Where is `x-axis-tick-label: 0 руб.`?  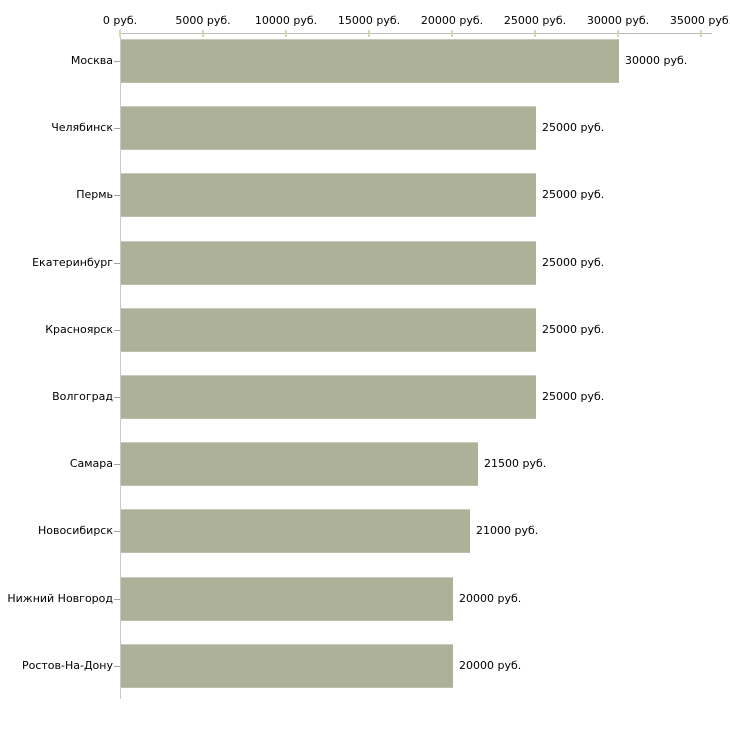
x-axis-tick-label: 0 руб. is located at coordinates (120, 20).